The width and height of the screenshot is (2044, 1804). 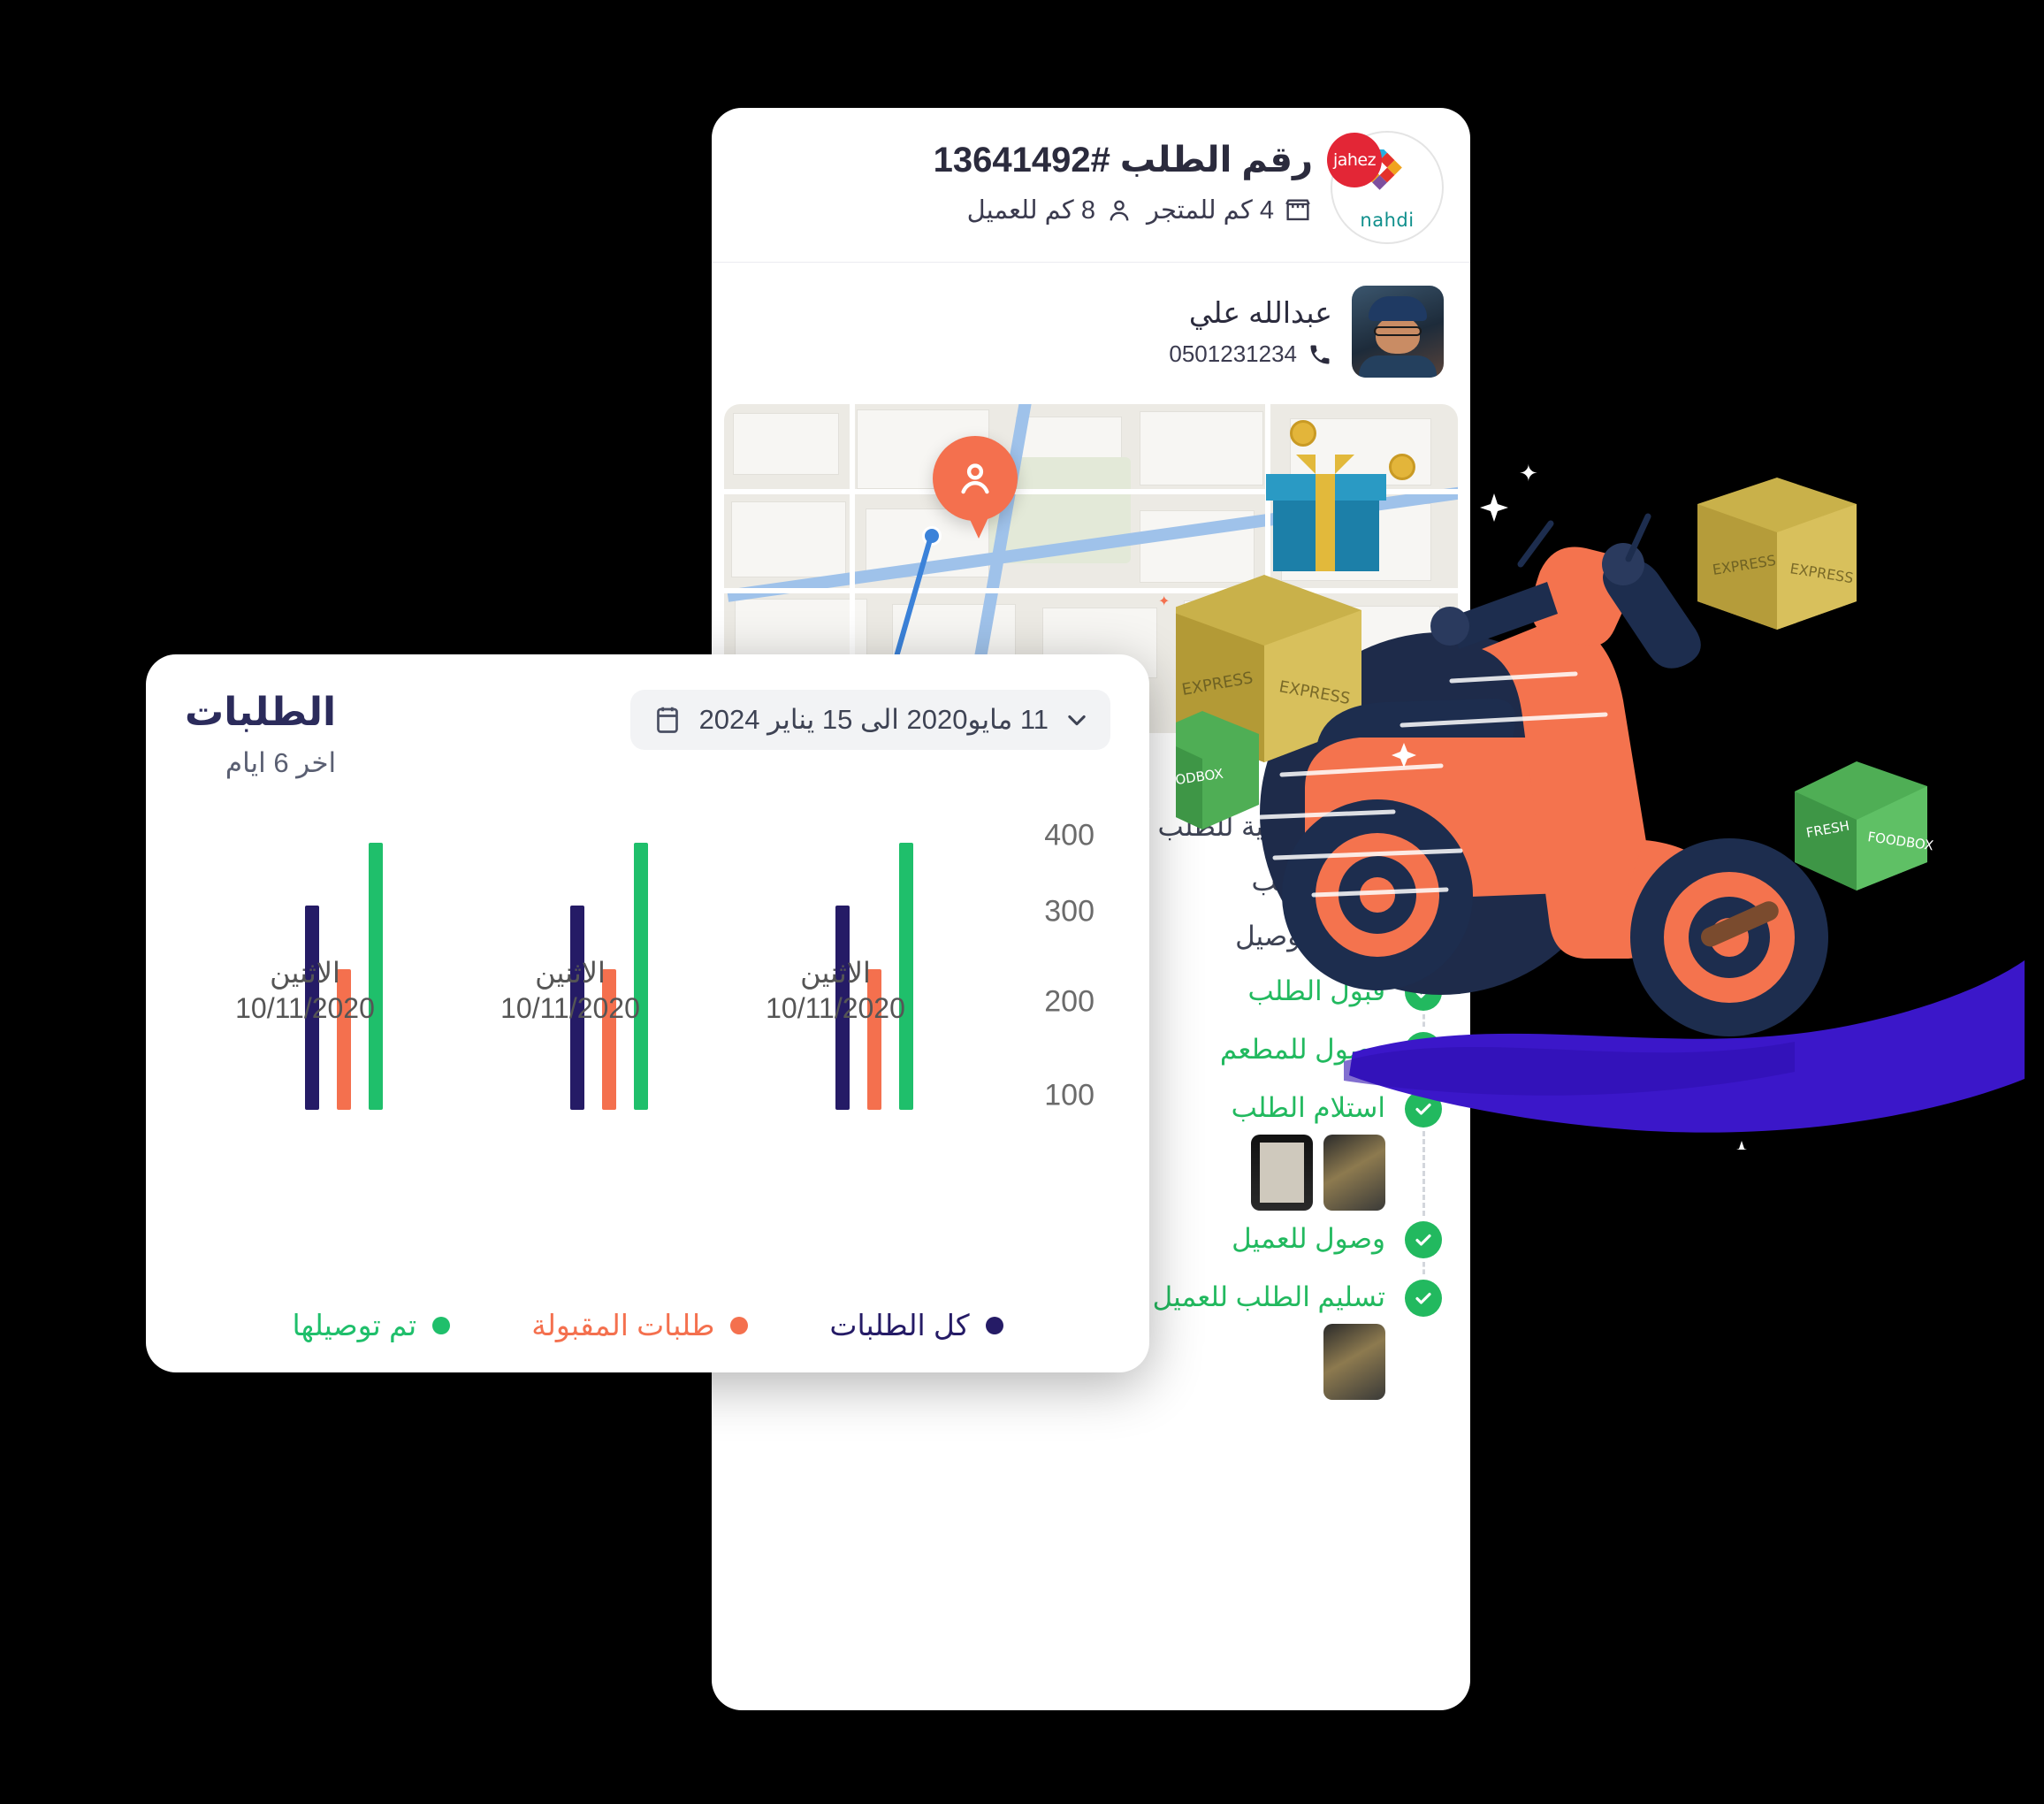 What do you see at coordinates (1260, 312) in the screenshot?
I see `driver-name: عبدالله علي` at bounding box center [1260, 312].